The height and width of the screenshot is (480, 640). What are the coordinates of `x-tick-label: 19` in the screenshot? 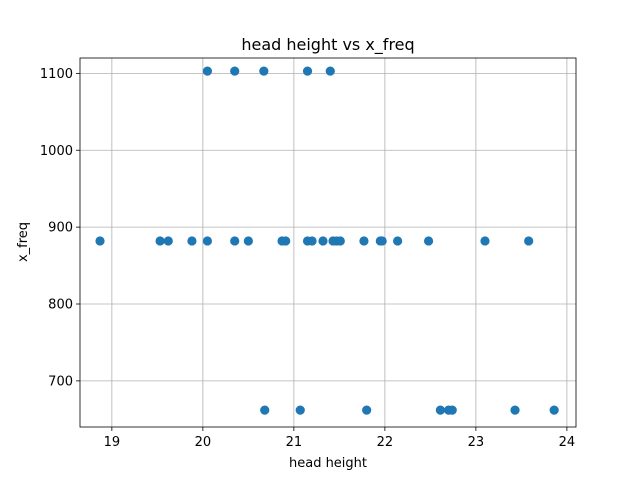 It's located at (112, 442).